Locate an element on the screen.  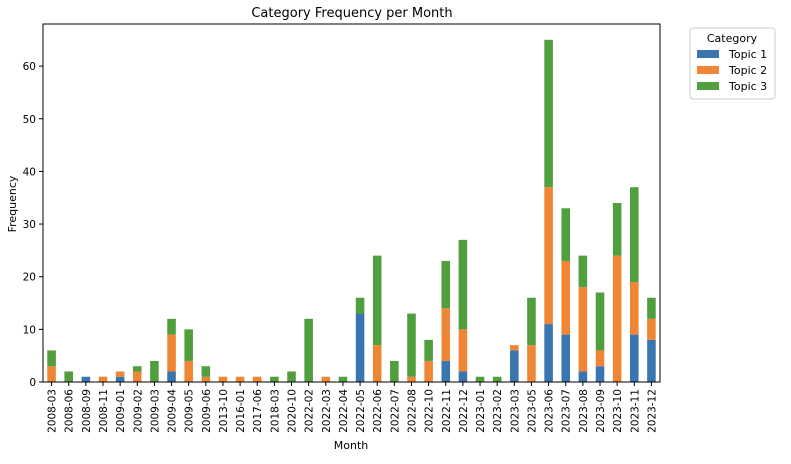
x-tick-label: 2022-07 is located at coordinates (395, 411).